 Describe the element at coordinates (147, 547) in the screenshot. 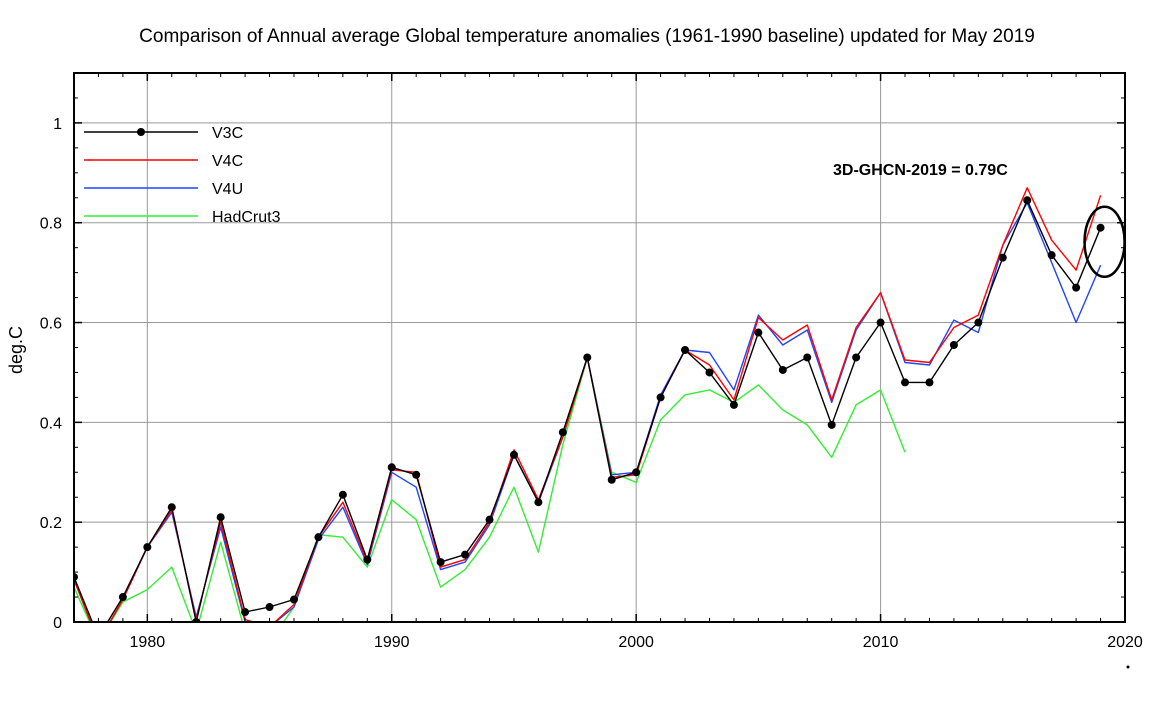

I see `data-point-v3c-1980` at that location.